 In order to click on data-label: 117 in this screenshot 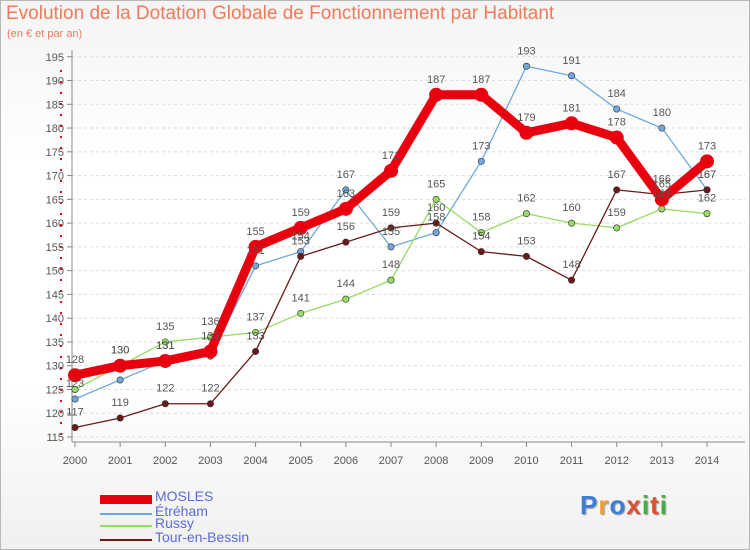, I will do `click(75, 412)`.